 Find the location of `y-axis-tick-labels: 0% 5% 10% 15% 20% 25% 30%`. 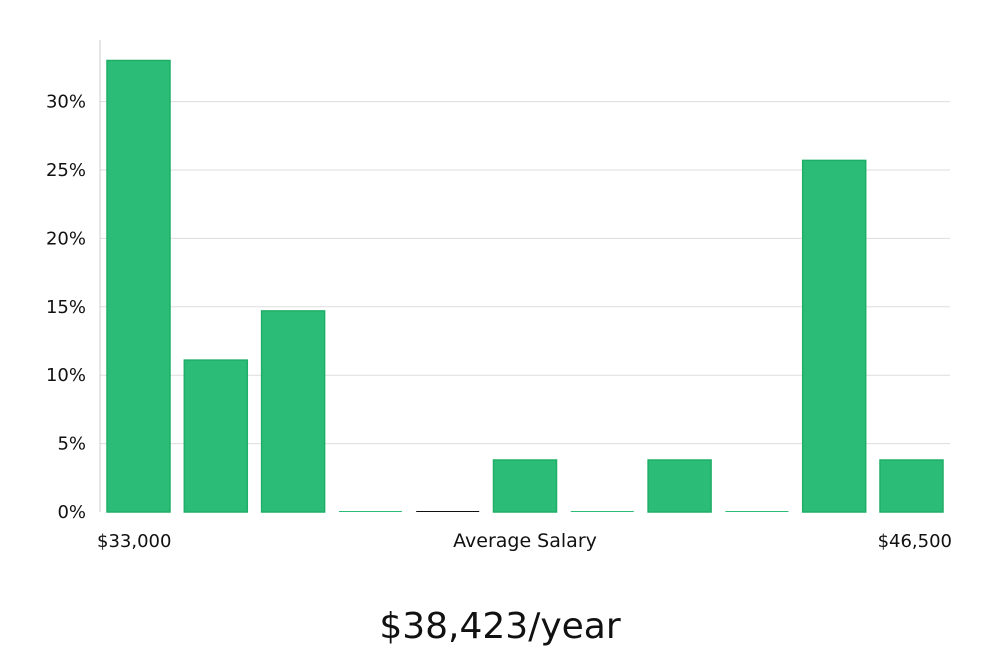

y-axis-tick-labels: 0% 5% 10% 15% 20% 25% 30% is located at coordinates (66, 307).